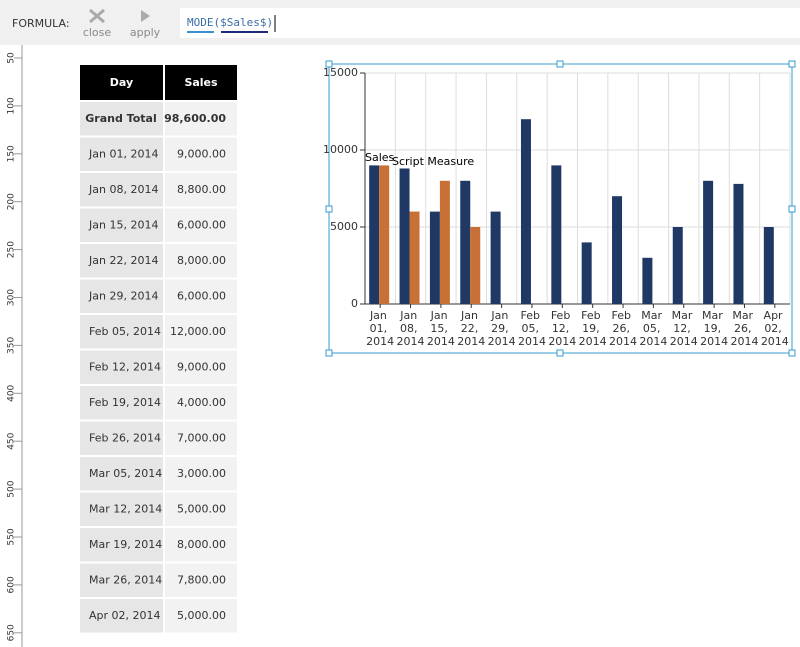 Image resolution: width=800 pixels, height=647 pixels. I want to click on ruler-label: 400, so click(12, 392).